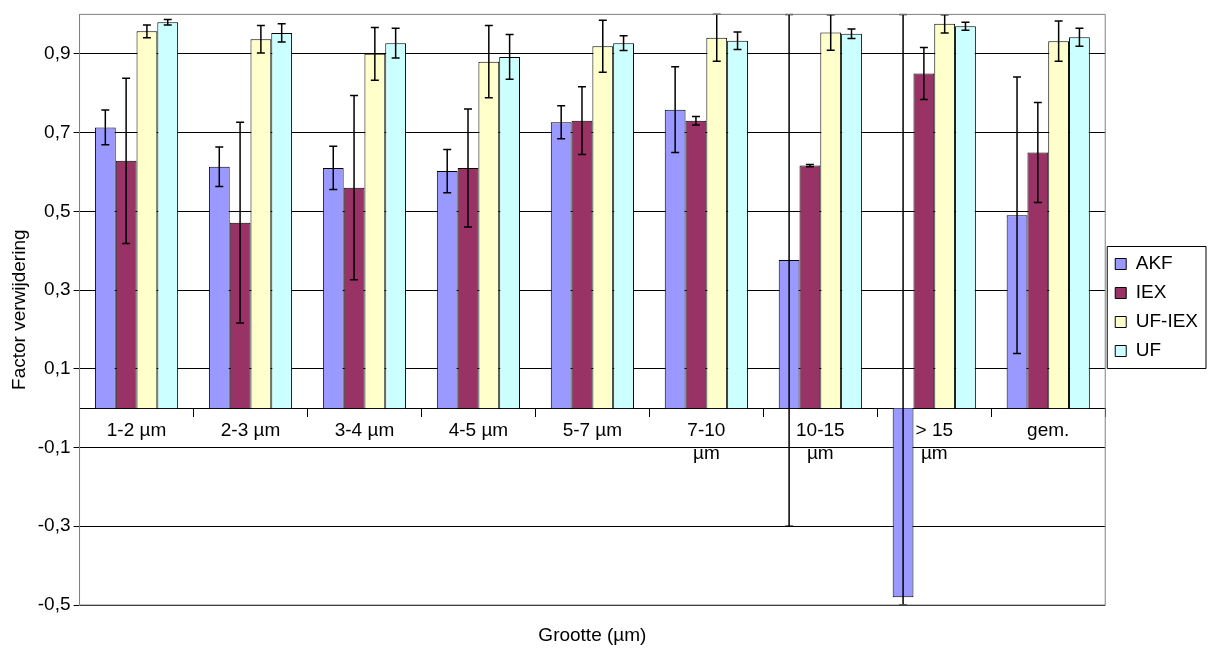  Describe the element at coordinates (250, 429) in the screenshot. I see `x-tick-label: 2-3 µm` at that location.